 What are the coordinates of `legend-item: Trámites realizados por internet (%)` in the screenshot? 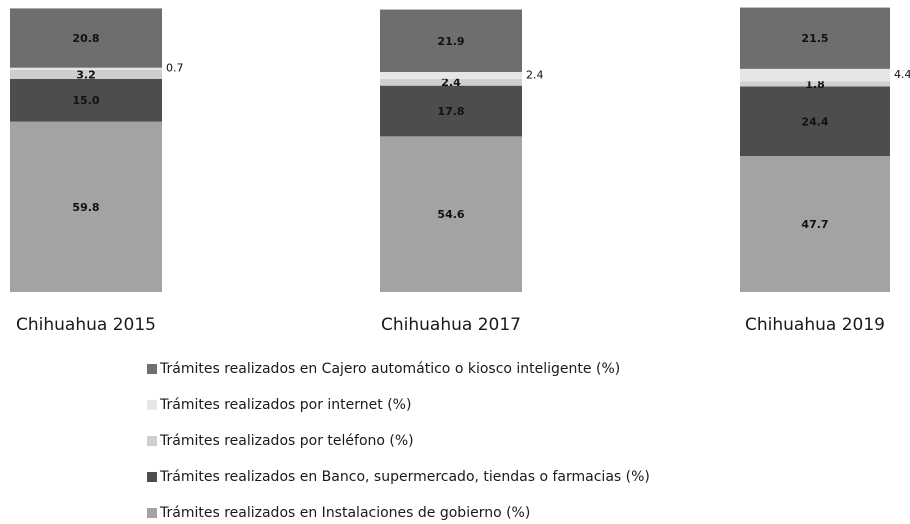 It's located at (279, 405).